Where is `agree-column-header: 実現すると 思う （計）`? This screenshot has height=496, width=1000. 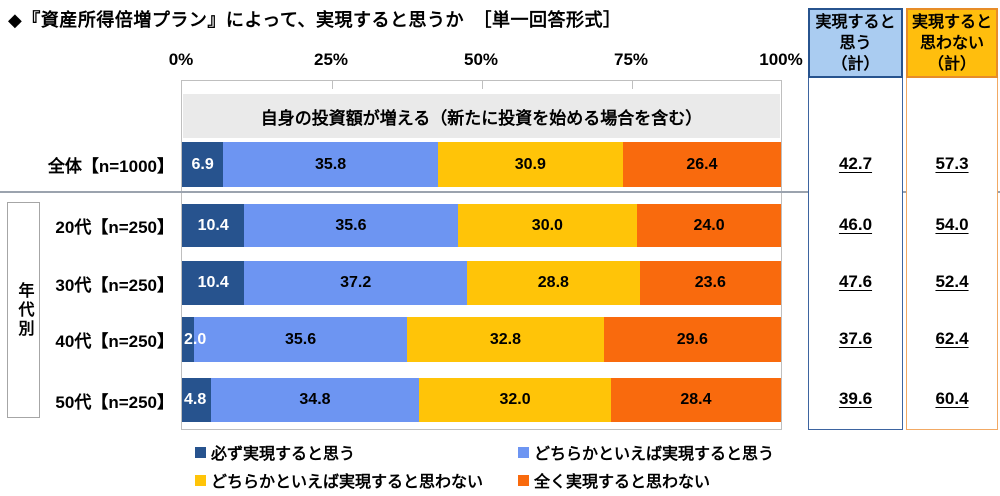 agree-column-header: 実現すると 思う （計） is located at coordinates (855, 43).